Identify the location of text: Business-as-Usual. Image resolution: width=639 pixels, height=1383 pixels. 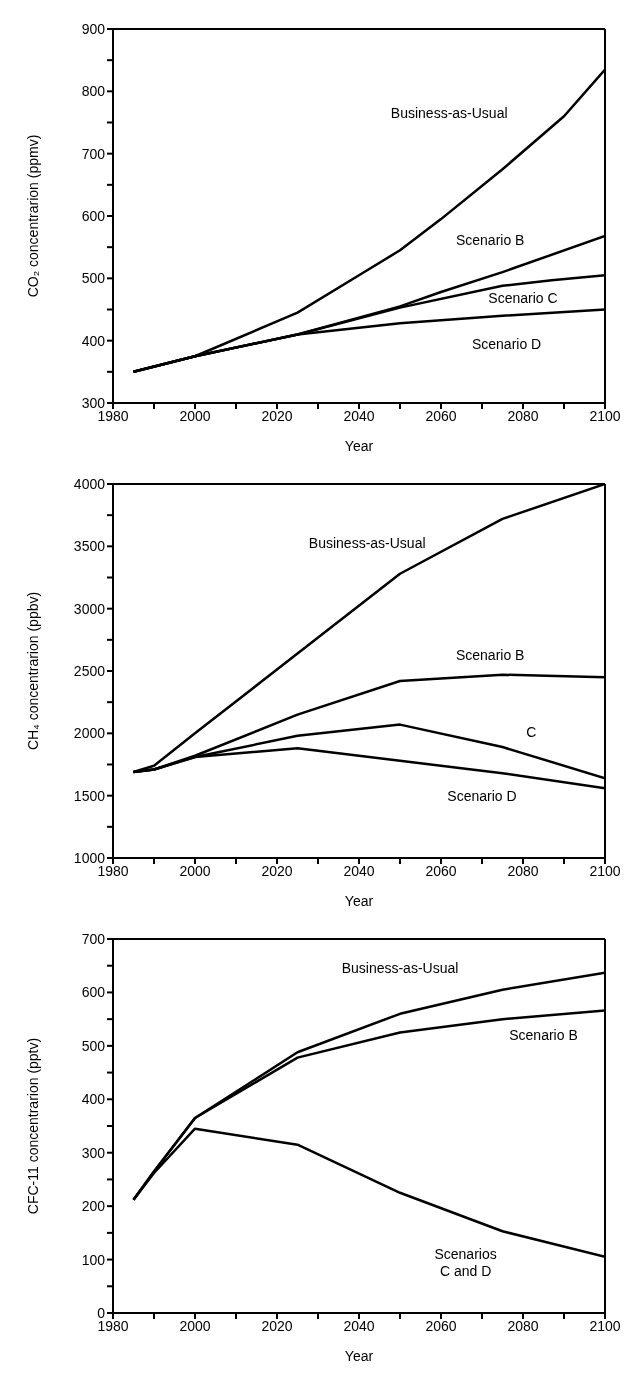
(449, 113).